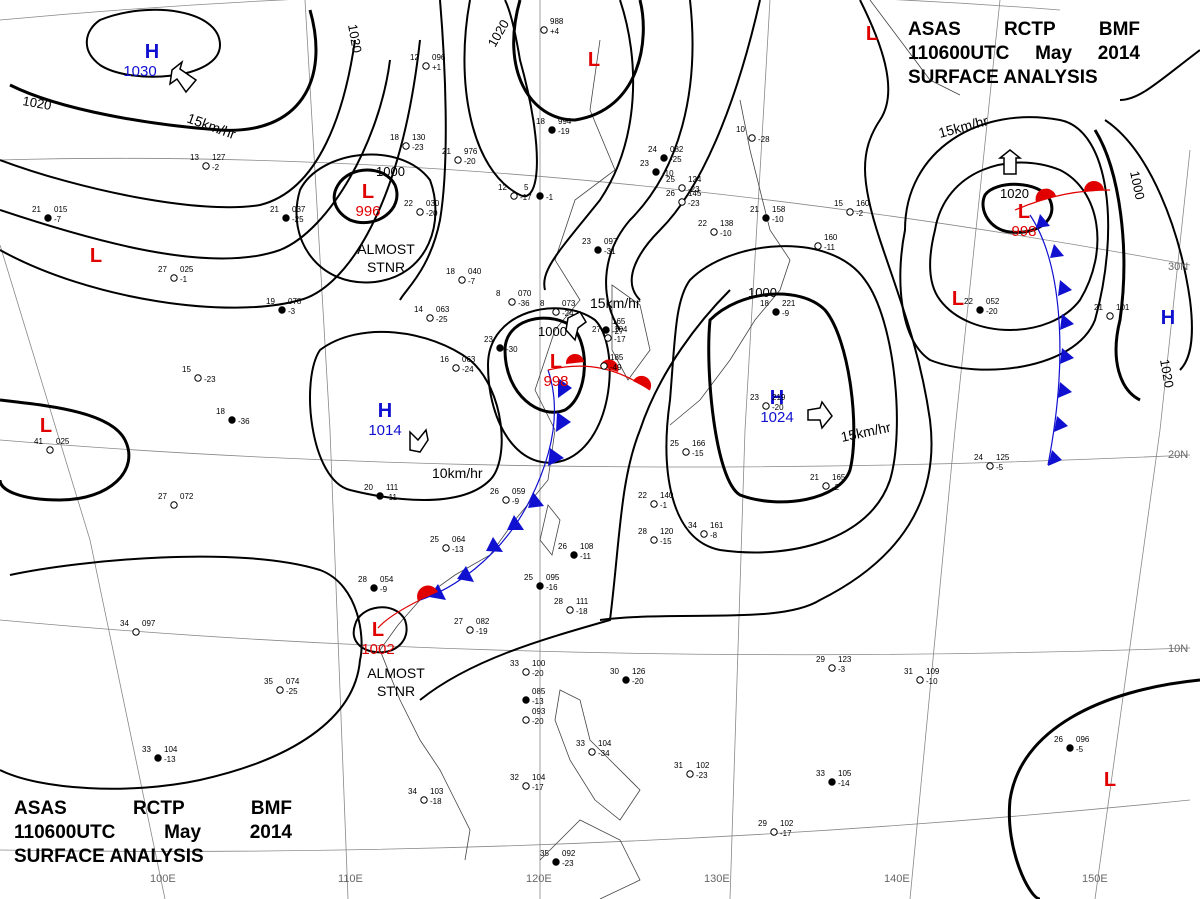 Image resolution: width=1200 pixels, height=899 pixels. I want to click on header-time: 110600UTC, so click(959, 53).